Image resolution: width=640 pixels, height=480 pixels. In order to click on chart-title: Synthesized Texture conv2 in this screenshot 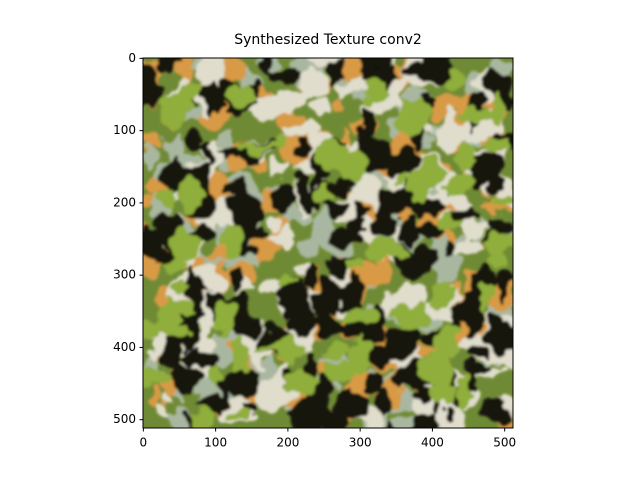, I will do `click(328, 40)`.